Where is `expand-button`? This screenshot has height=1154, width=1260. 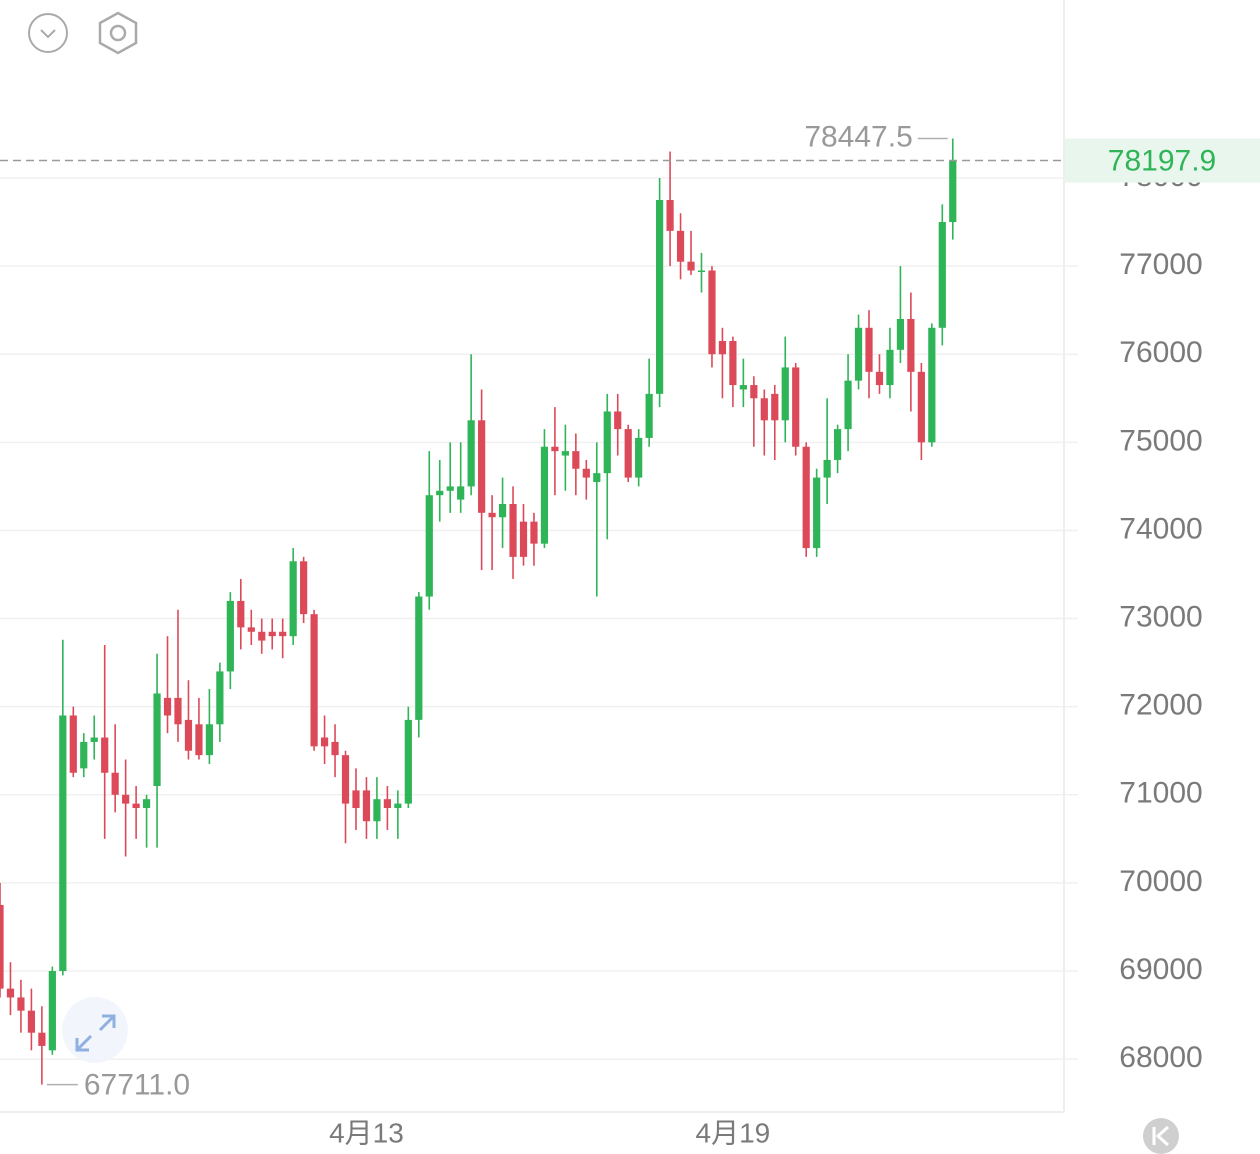
expand-button is located at coordinates (95, 1030).